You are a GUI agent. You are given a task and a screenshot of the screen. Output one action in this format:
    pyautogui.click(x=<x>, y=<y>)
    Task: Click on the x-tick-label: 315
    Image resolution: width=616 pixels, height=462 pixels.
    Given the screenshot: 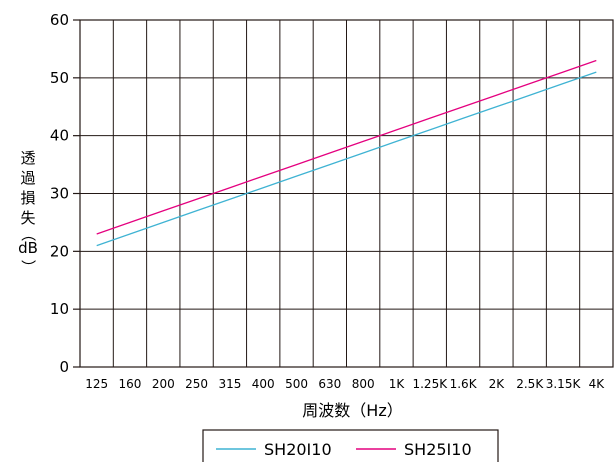 What is the action you would take?
    pyautogui.click(x=229, y=384)
    